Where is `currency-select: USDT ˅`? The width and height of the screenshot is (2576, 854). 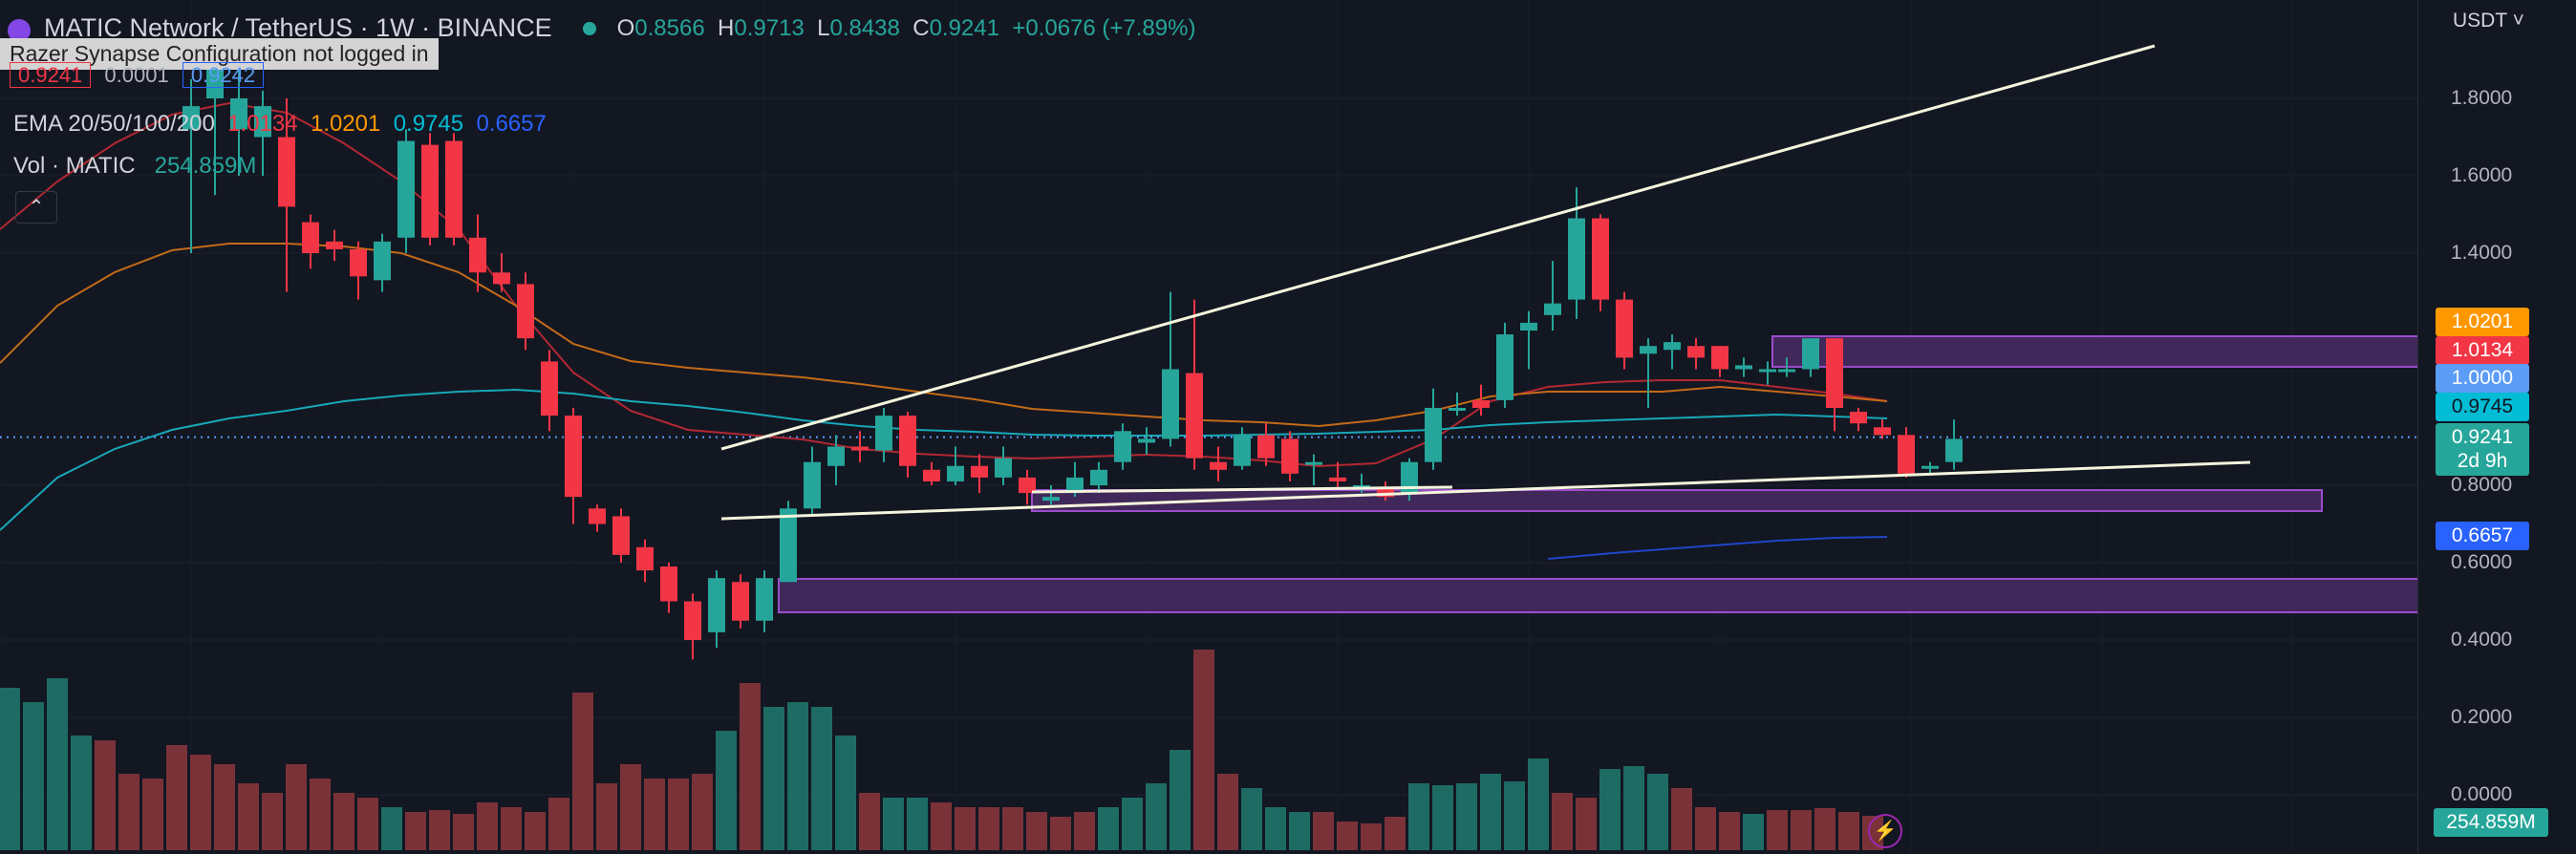
currency-select: USDT ˅ is located at coordinates (2488, 21).